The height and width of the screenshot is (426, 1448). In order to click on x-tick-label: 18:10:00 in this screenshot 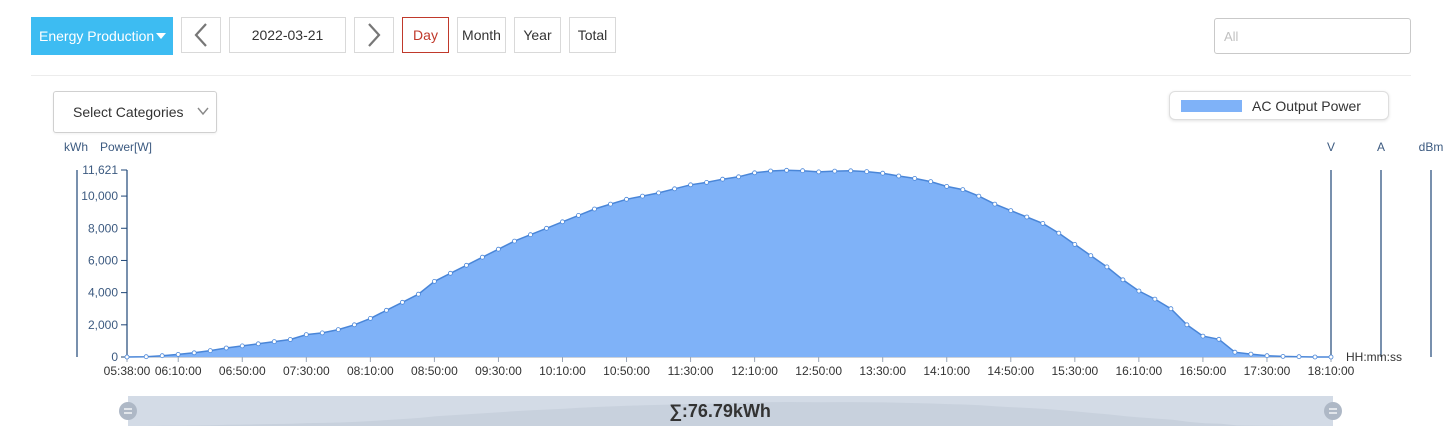, I will do `click(1331, 371)`.